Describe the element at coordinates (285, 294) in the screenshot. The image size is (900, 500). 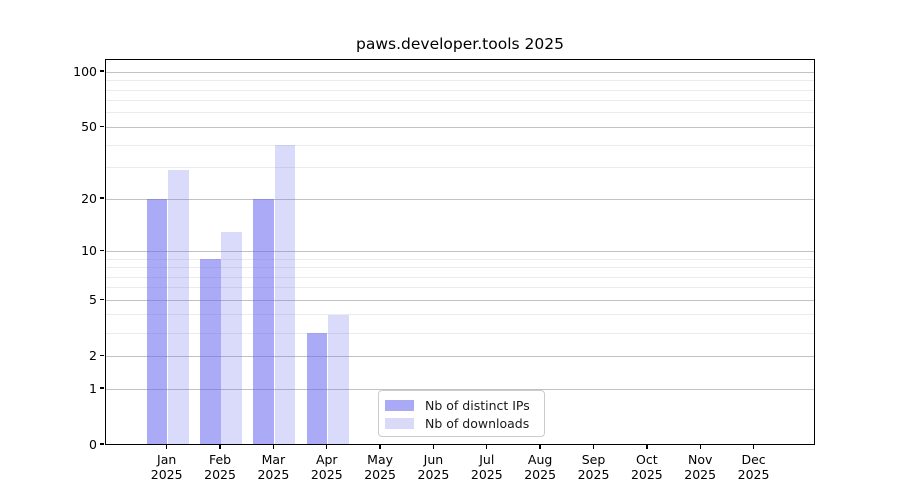
I see `bar-downloads-mar` at that location.